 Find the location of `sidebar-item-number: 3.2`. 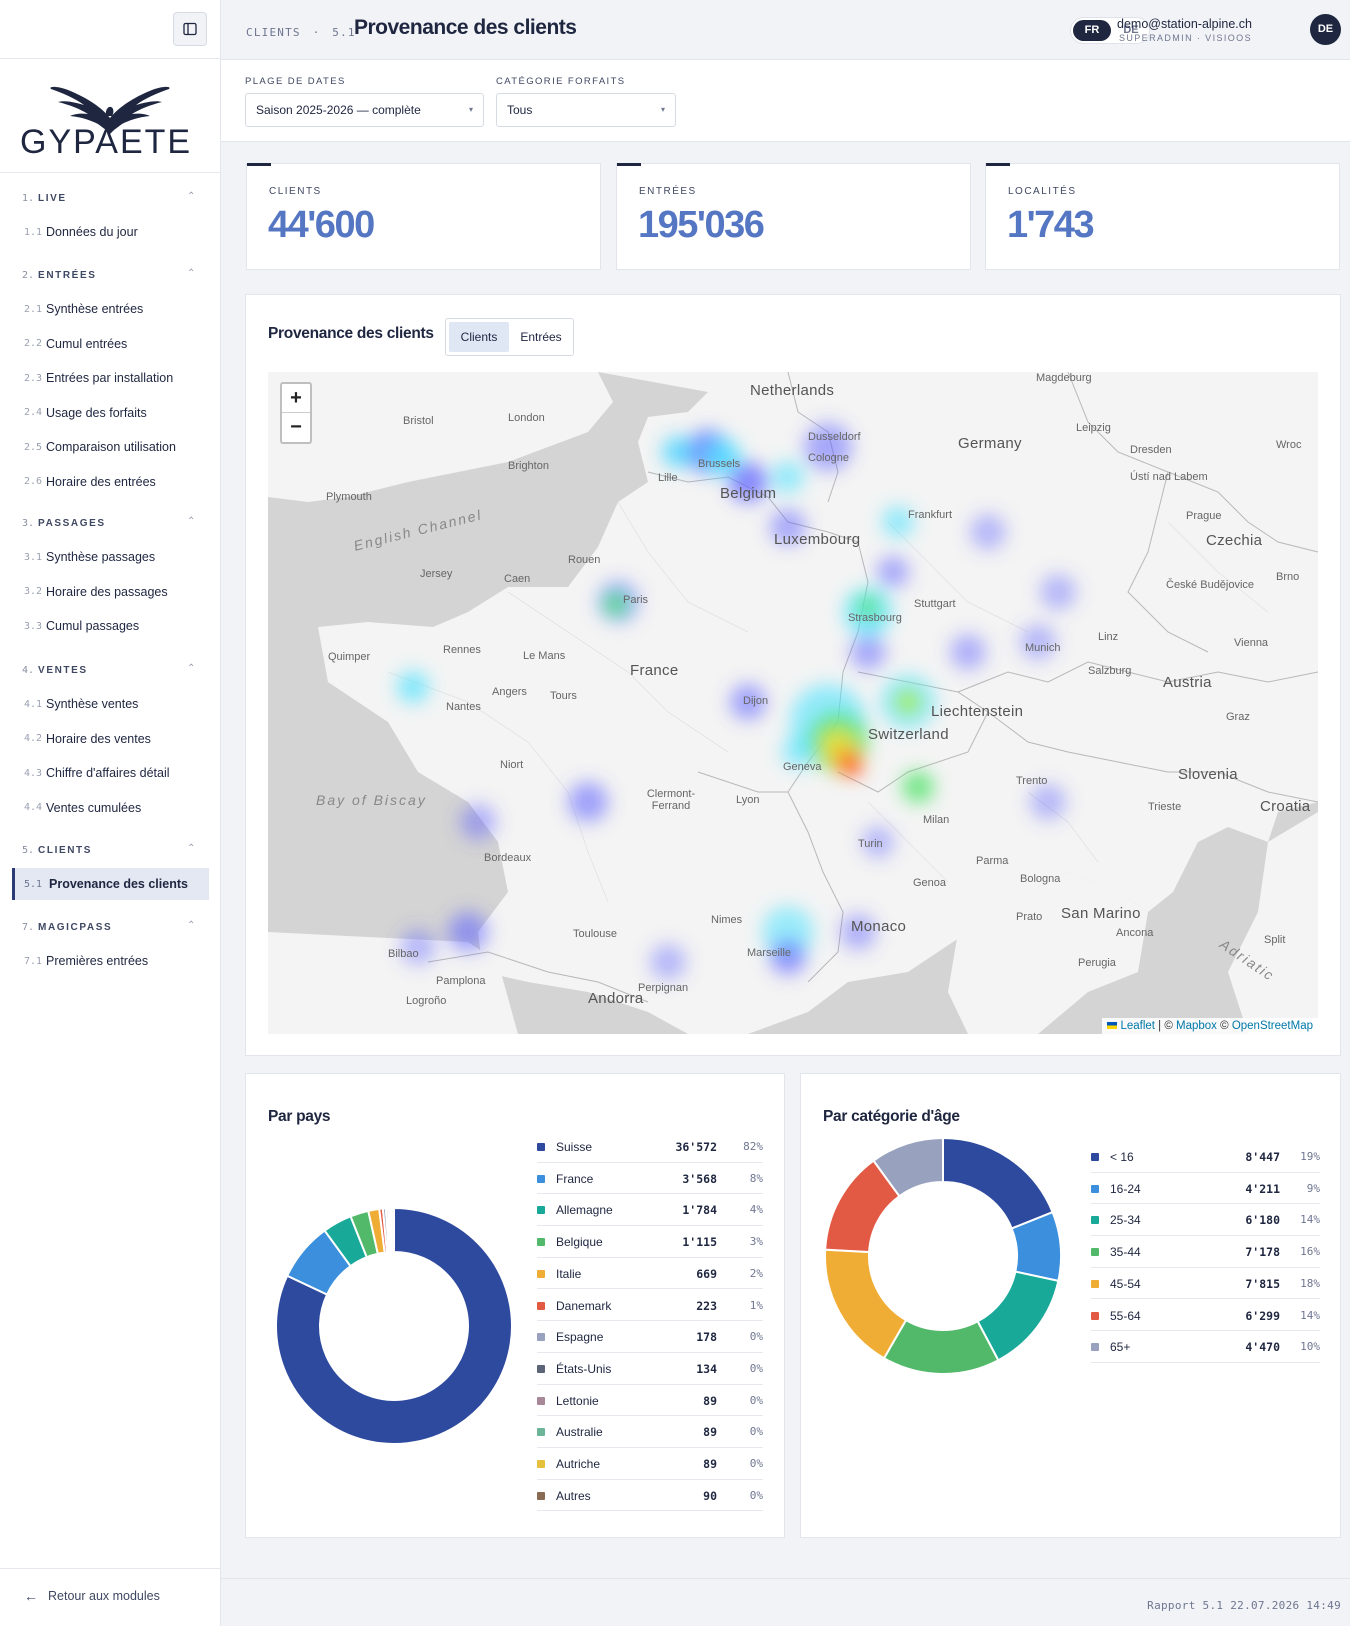

sidebar-item-number: 3.2 is located at coordinates (33, 591).